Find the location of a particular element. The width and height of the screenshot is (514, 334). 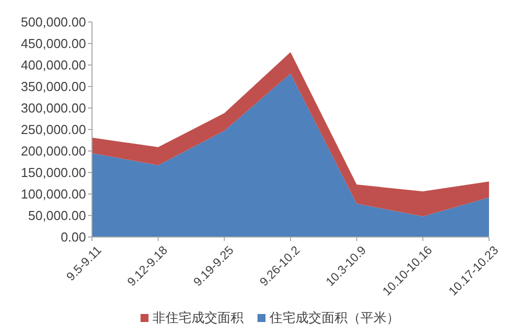

y-tick-label: 50,000.00 is located at coordinates (57, 216).